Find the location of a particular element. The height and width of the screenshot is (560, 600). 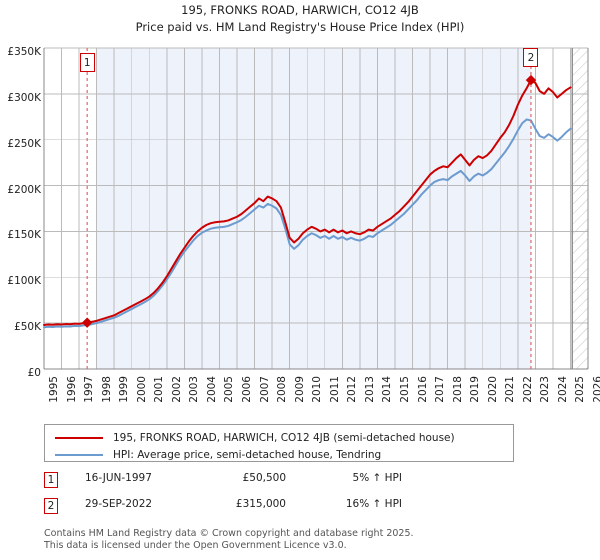

sale-marker-badge: 2 is located at coordinates (531, 57).